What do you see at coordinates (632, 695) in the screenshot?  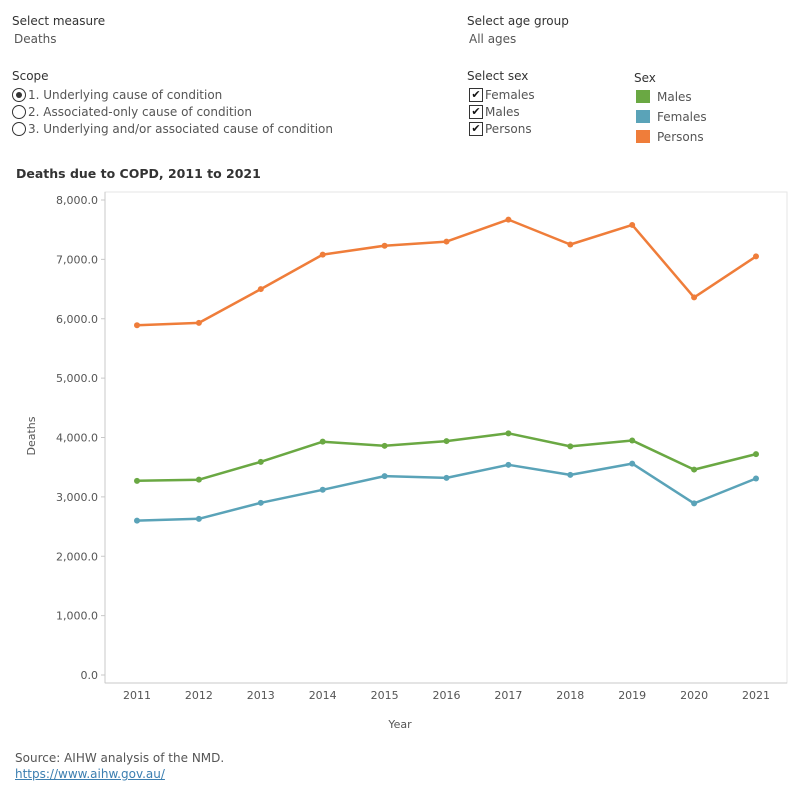 I see `x-tick-label: 2019` at bounding box center [632, 695].